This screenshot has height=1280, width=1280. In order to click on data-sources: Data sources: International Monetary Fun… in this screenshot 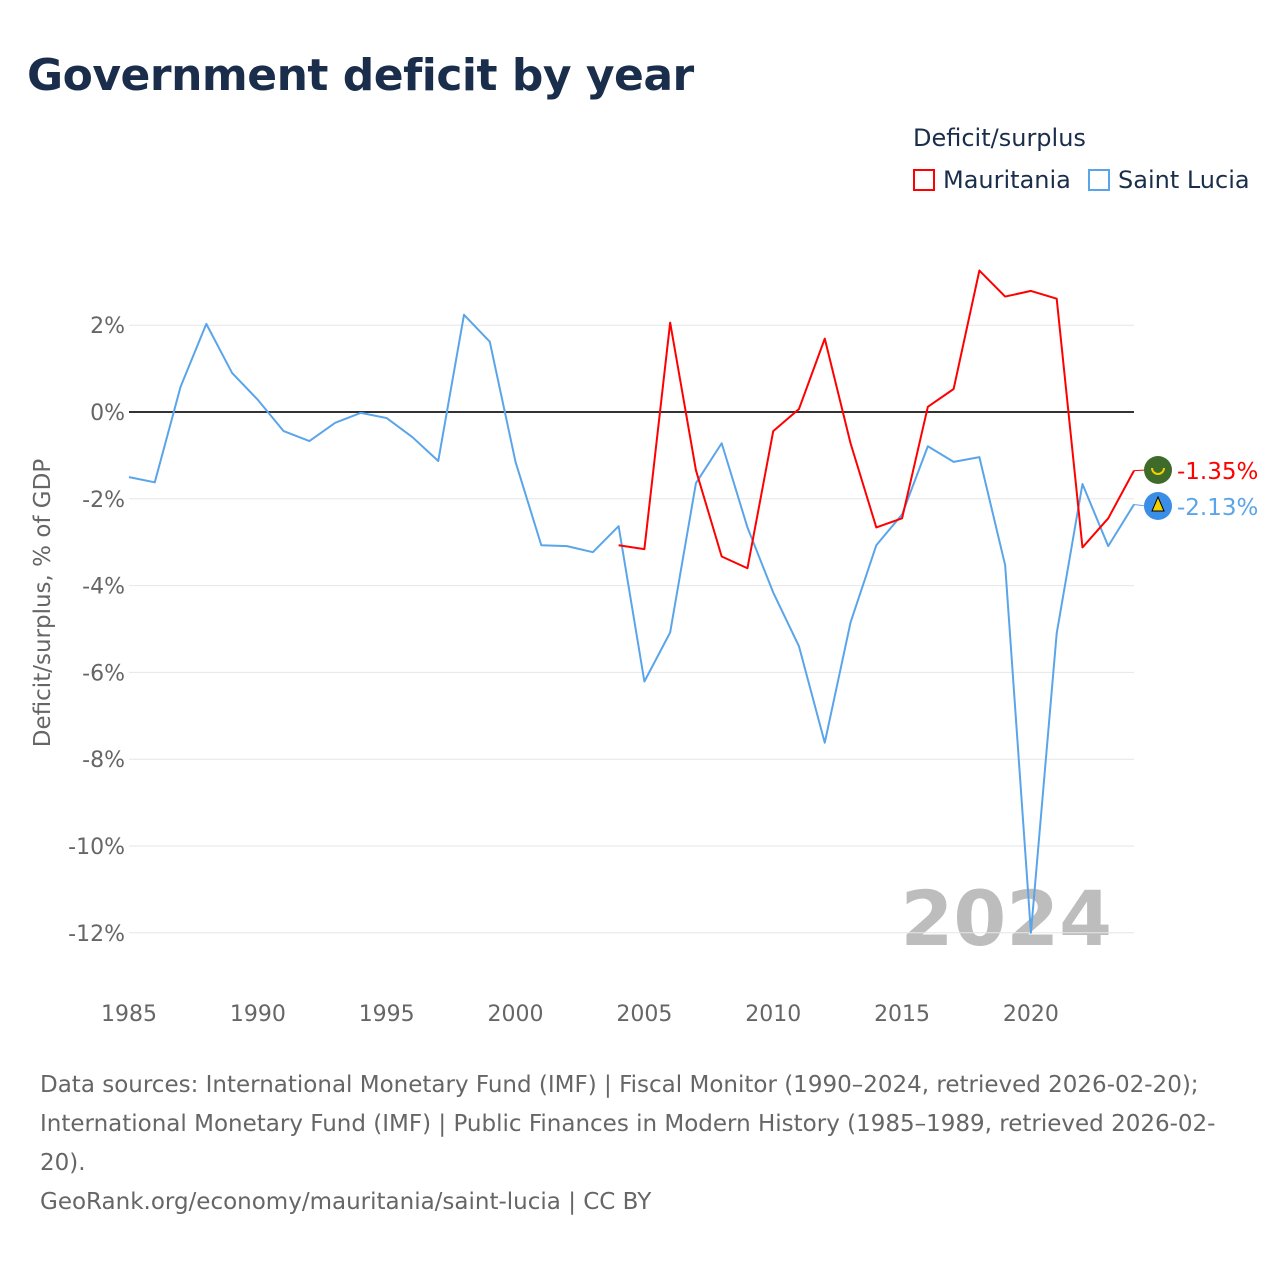, I will do `click(628, 1124)`.